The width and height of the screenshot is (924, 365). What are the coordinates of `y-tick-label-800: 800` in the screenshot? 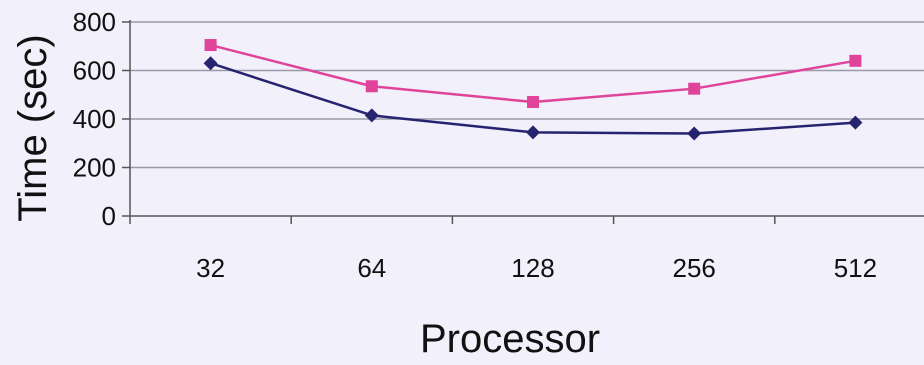 It's located at (94, 22).